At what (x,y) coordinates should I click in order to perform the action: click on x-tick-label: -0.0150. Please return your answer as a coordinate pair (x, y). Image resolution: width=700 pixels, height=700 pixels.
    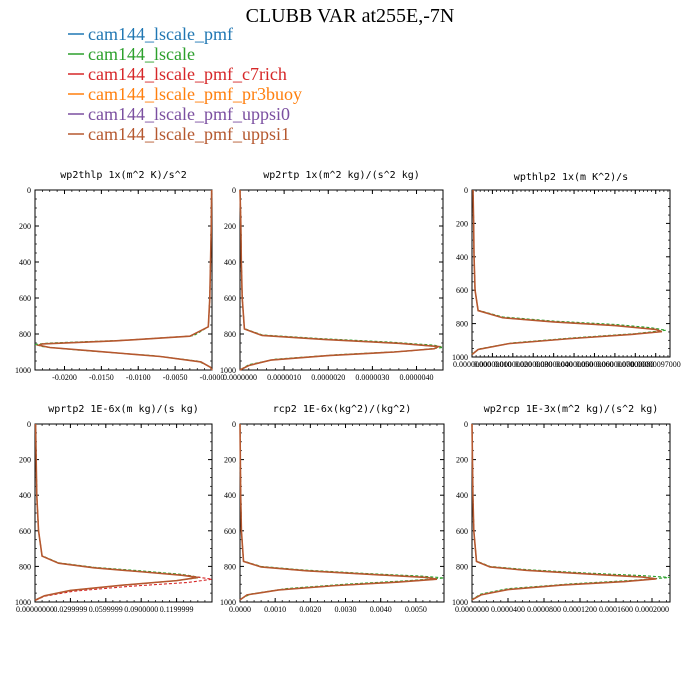
    Looking at the image, I should click on (101, 377).